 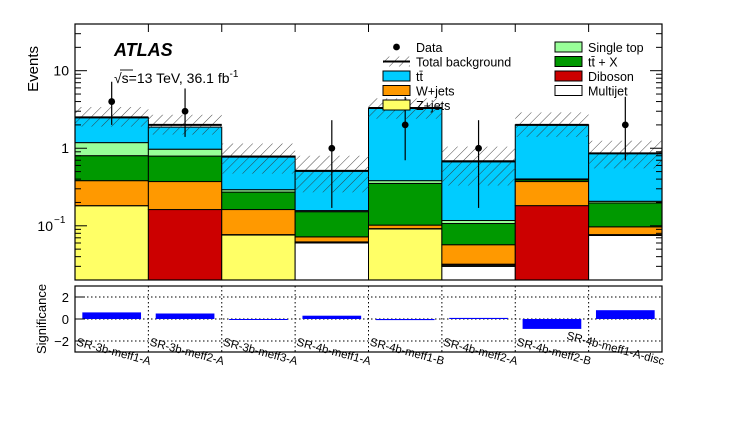 I want to click on significance-tick-label: −2, so click(x=61, y=341).